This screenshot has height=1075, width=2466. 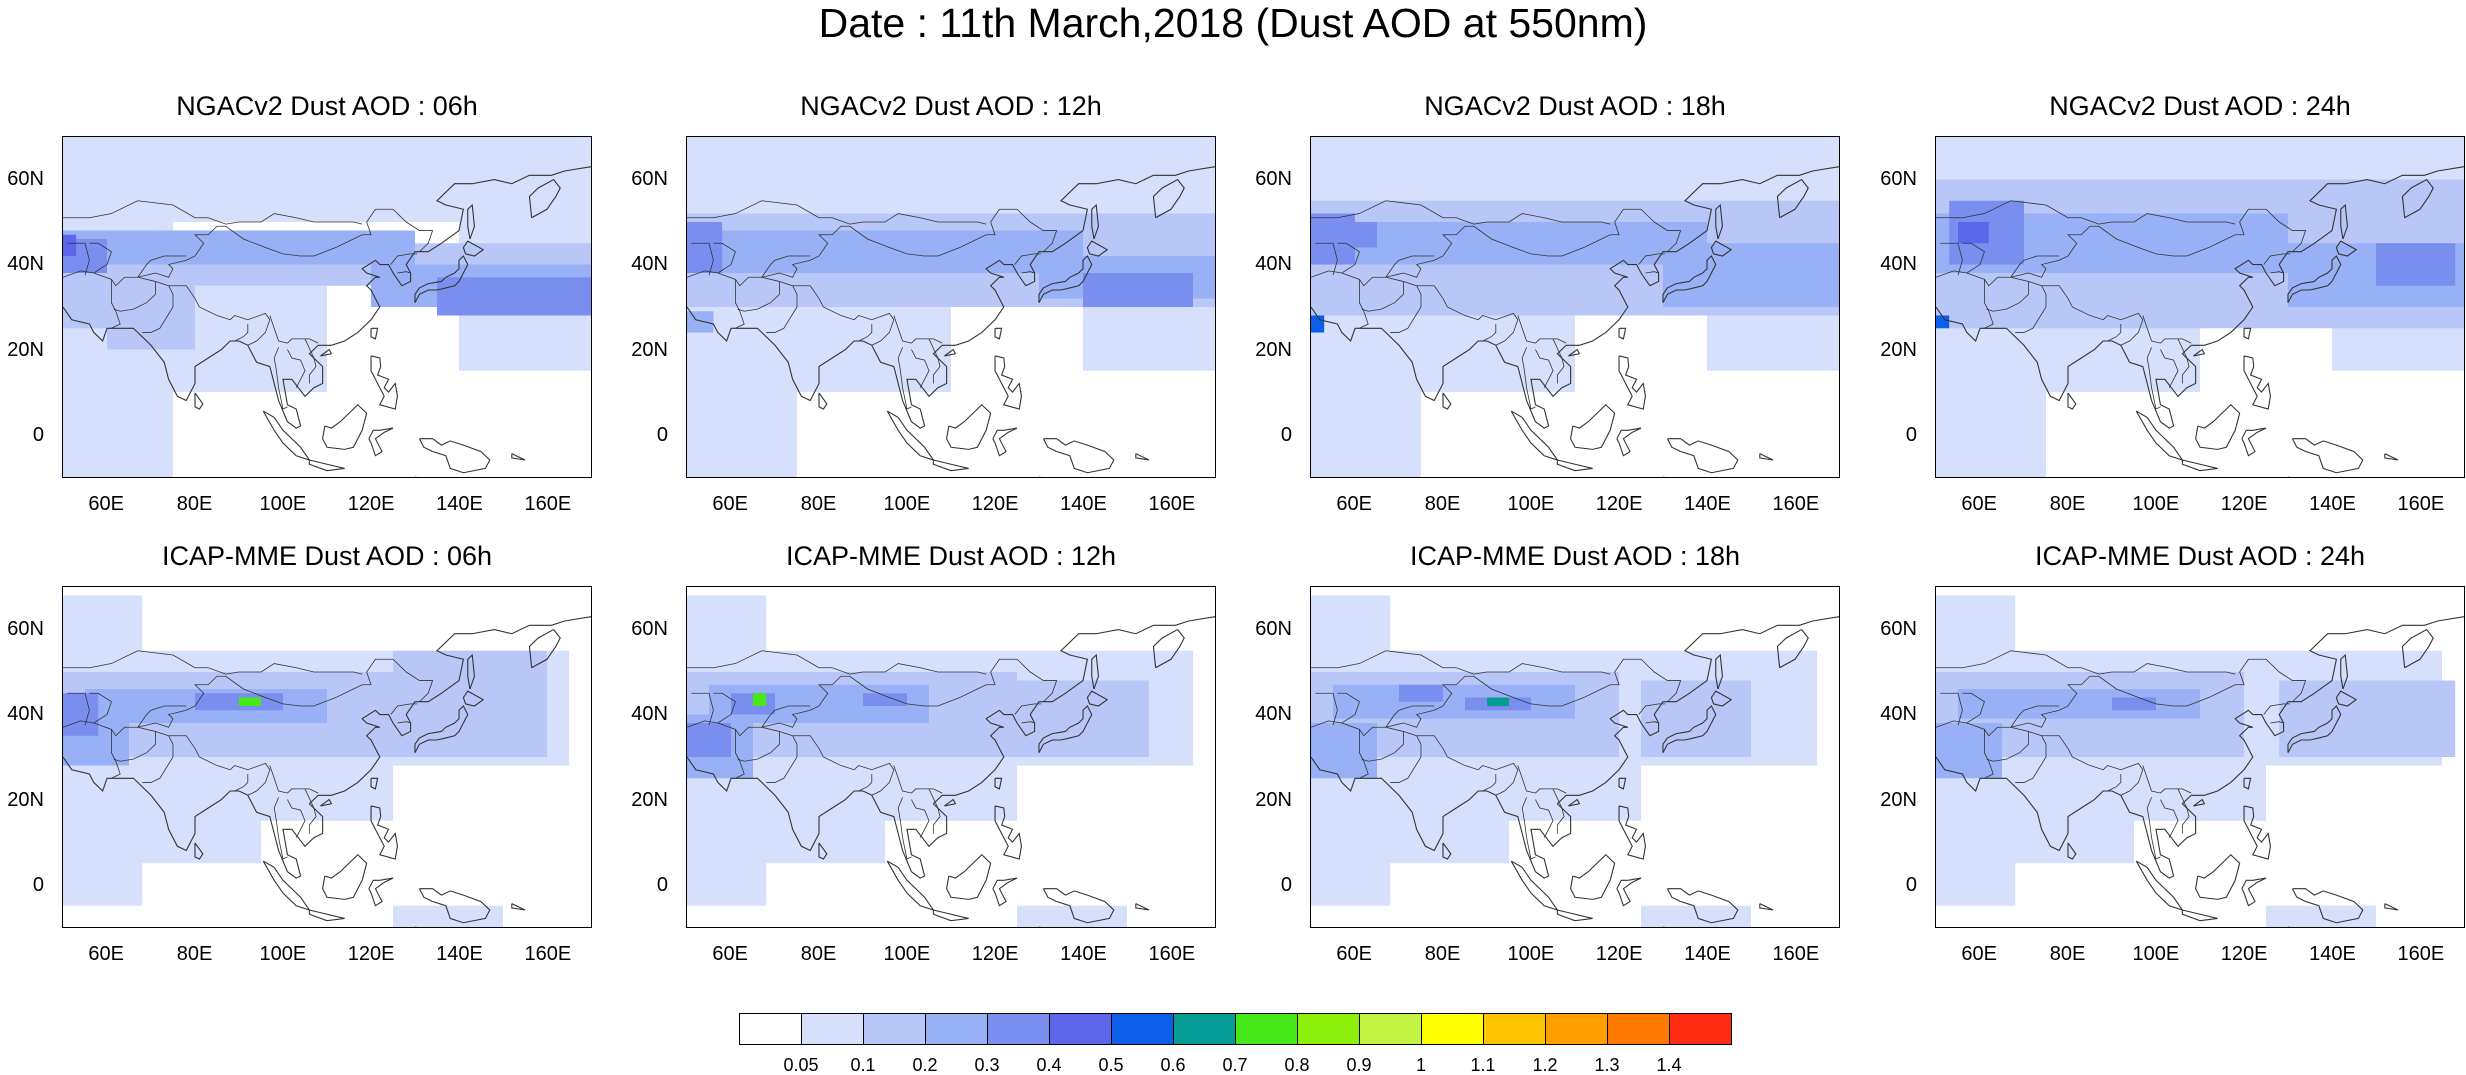 What do you see at coordinates (1483, 1065) in the screenshot?
I see `colorbar-label: 1.1` at bounding box center [1483, 1065].